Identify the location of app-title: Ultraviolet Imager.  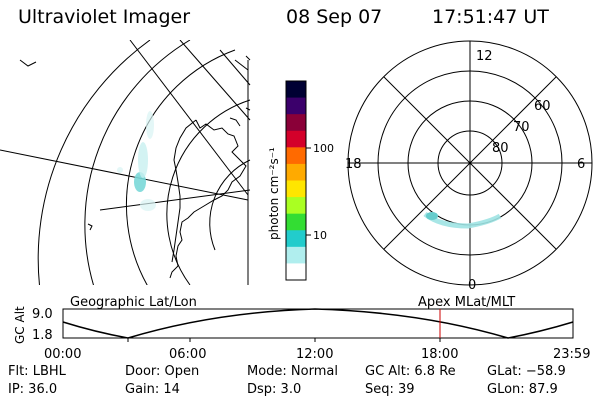
(104, 17).